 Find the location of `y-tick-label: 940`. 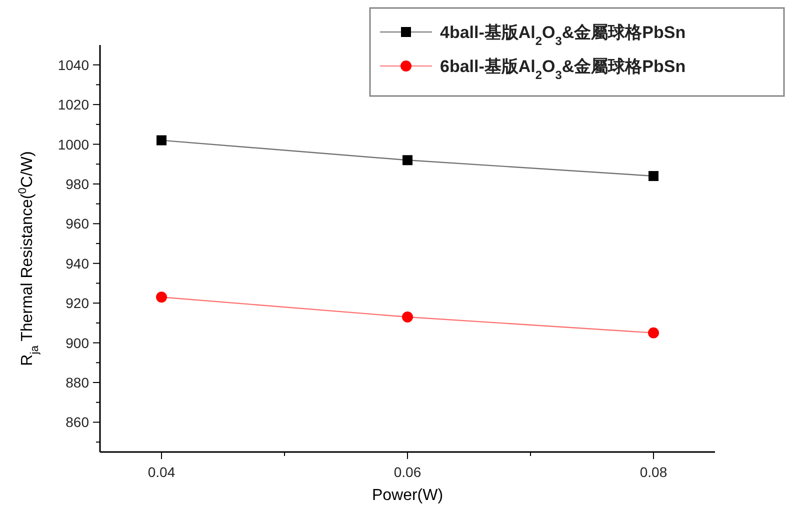

y-tick-label: 940 is located at coordinates (78, 263).